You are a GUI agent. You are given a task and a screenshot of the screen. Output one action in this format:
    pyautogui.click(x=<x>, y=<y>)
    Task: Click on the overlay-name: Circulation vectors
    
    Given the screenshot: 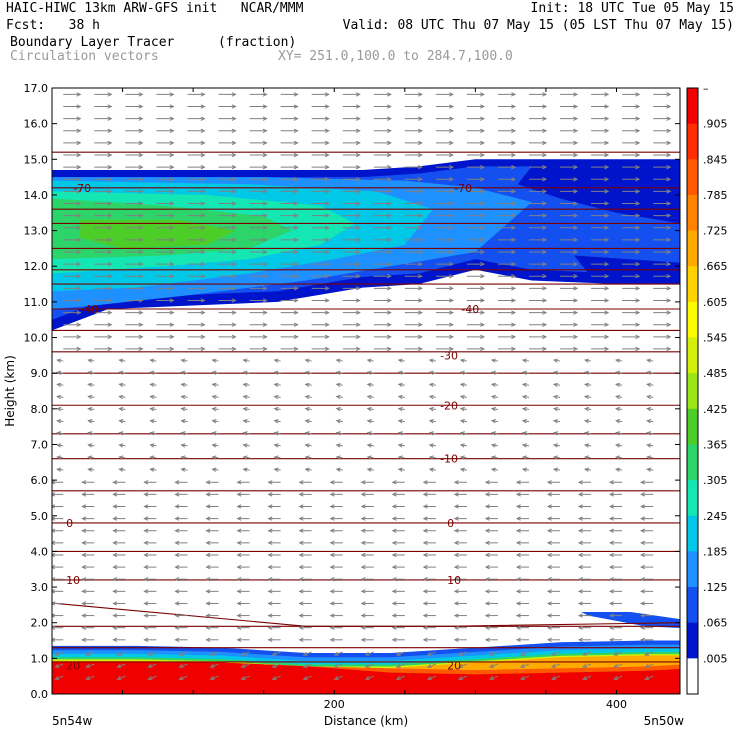 What is the action you would take?
    pyautogui.click(x=84, y=56)
    